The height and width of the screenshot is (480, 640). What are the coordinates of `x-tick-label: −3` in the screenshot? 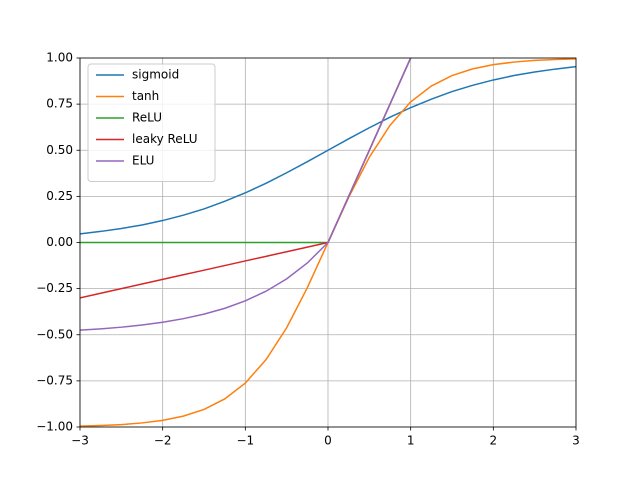 It's located at (80, 441).